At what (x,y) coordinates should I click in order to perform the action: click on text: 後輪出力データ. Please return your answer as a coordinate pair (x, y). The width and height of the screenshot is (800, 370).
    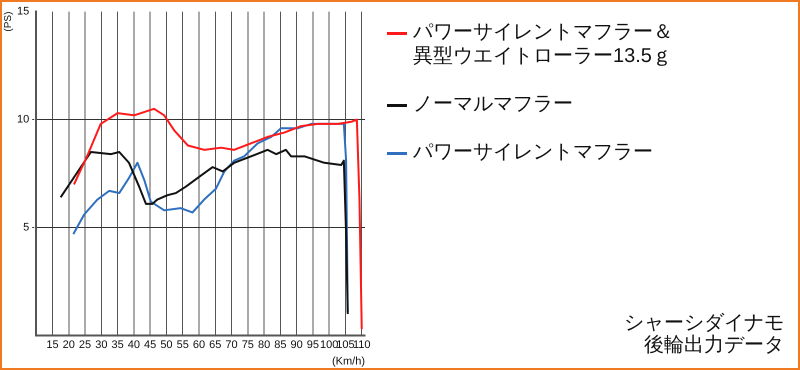
    Looking at the image, I should click on (713, 345).